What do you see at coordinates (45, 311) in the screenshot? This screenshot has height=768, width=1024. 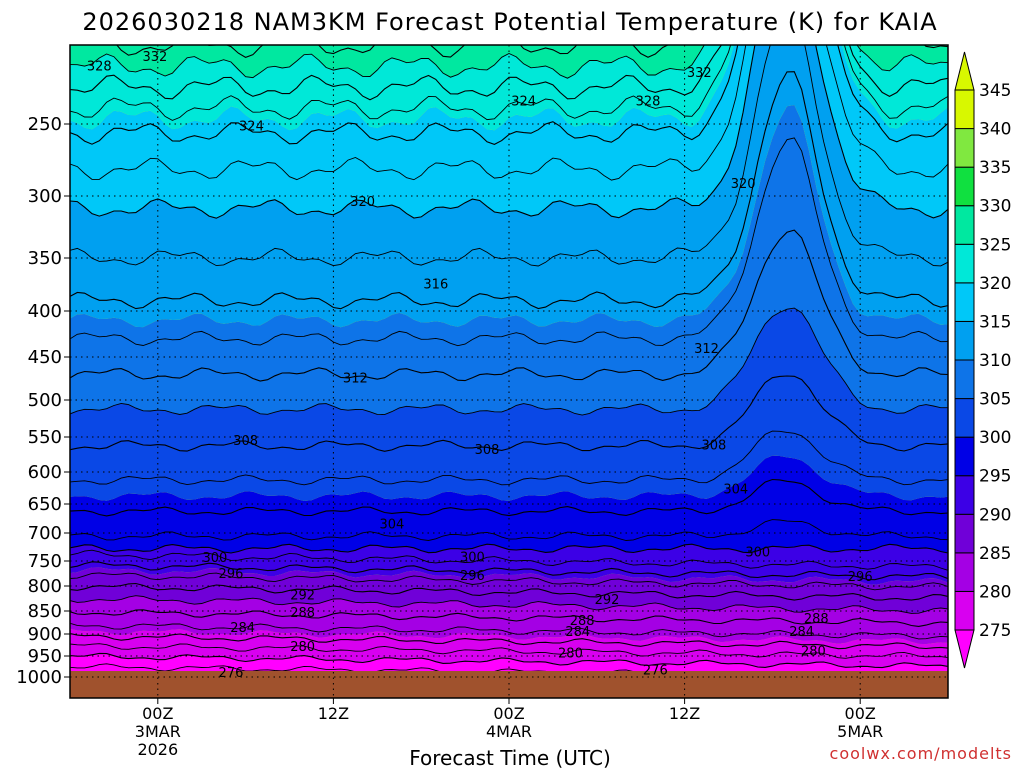 I see `y-tick-label: 400` at bounding box center [45, 311].